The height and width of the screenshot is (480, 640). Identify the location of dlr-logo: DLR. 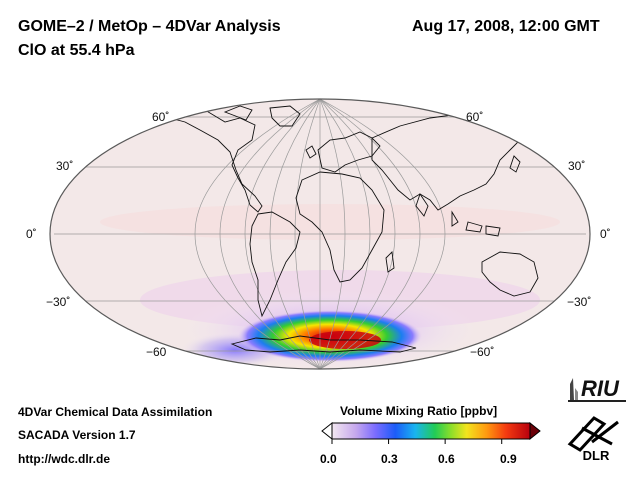
(593, 439).